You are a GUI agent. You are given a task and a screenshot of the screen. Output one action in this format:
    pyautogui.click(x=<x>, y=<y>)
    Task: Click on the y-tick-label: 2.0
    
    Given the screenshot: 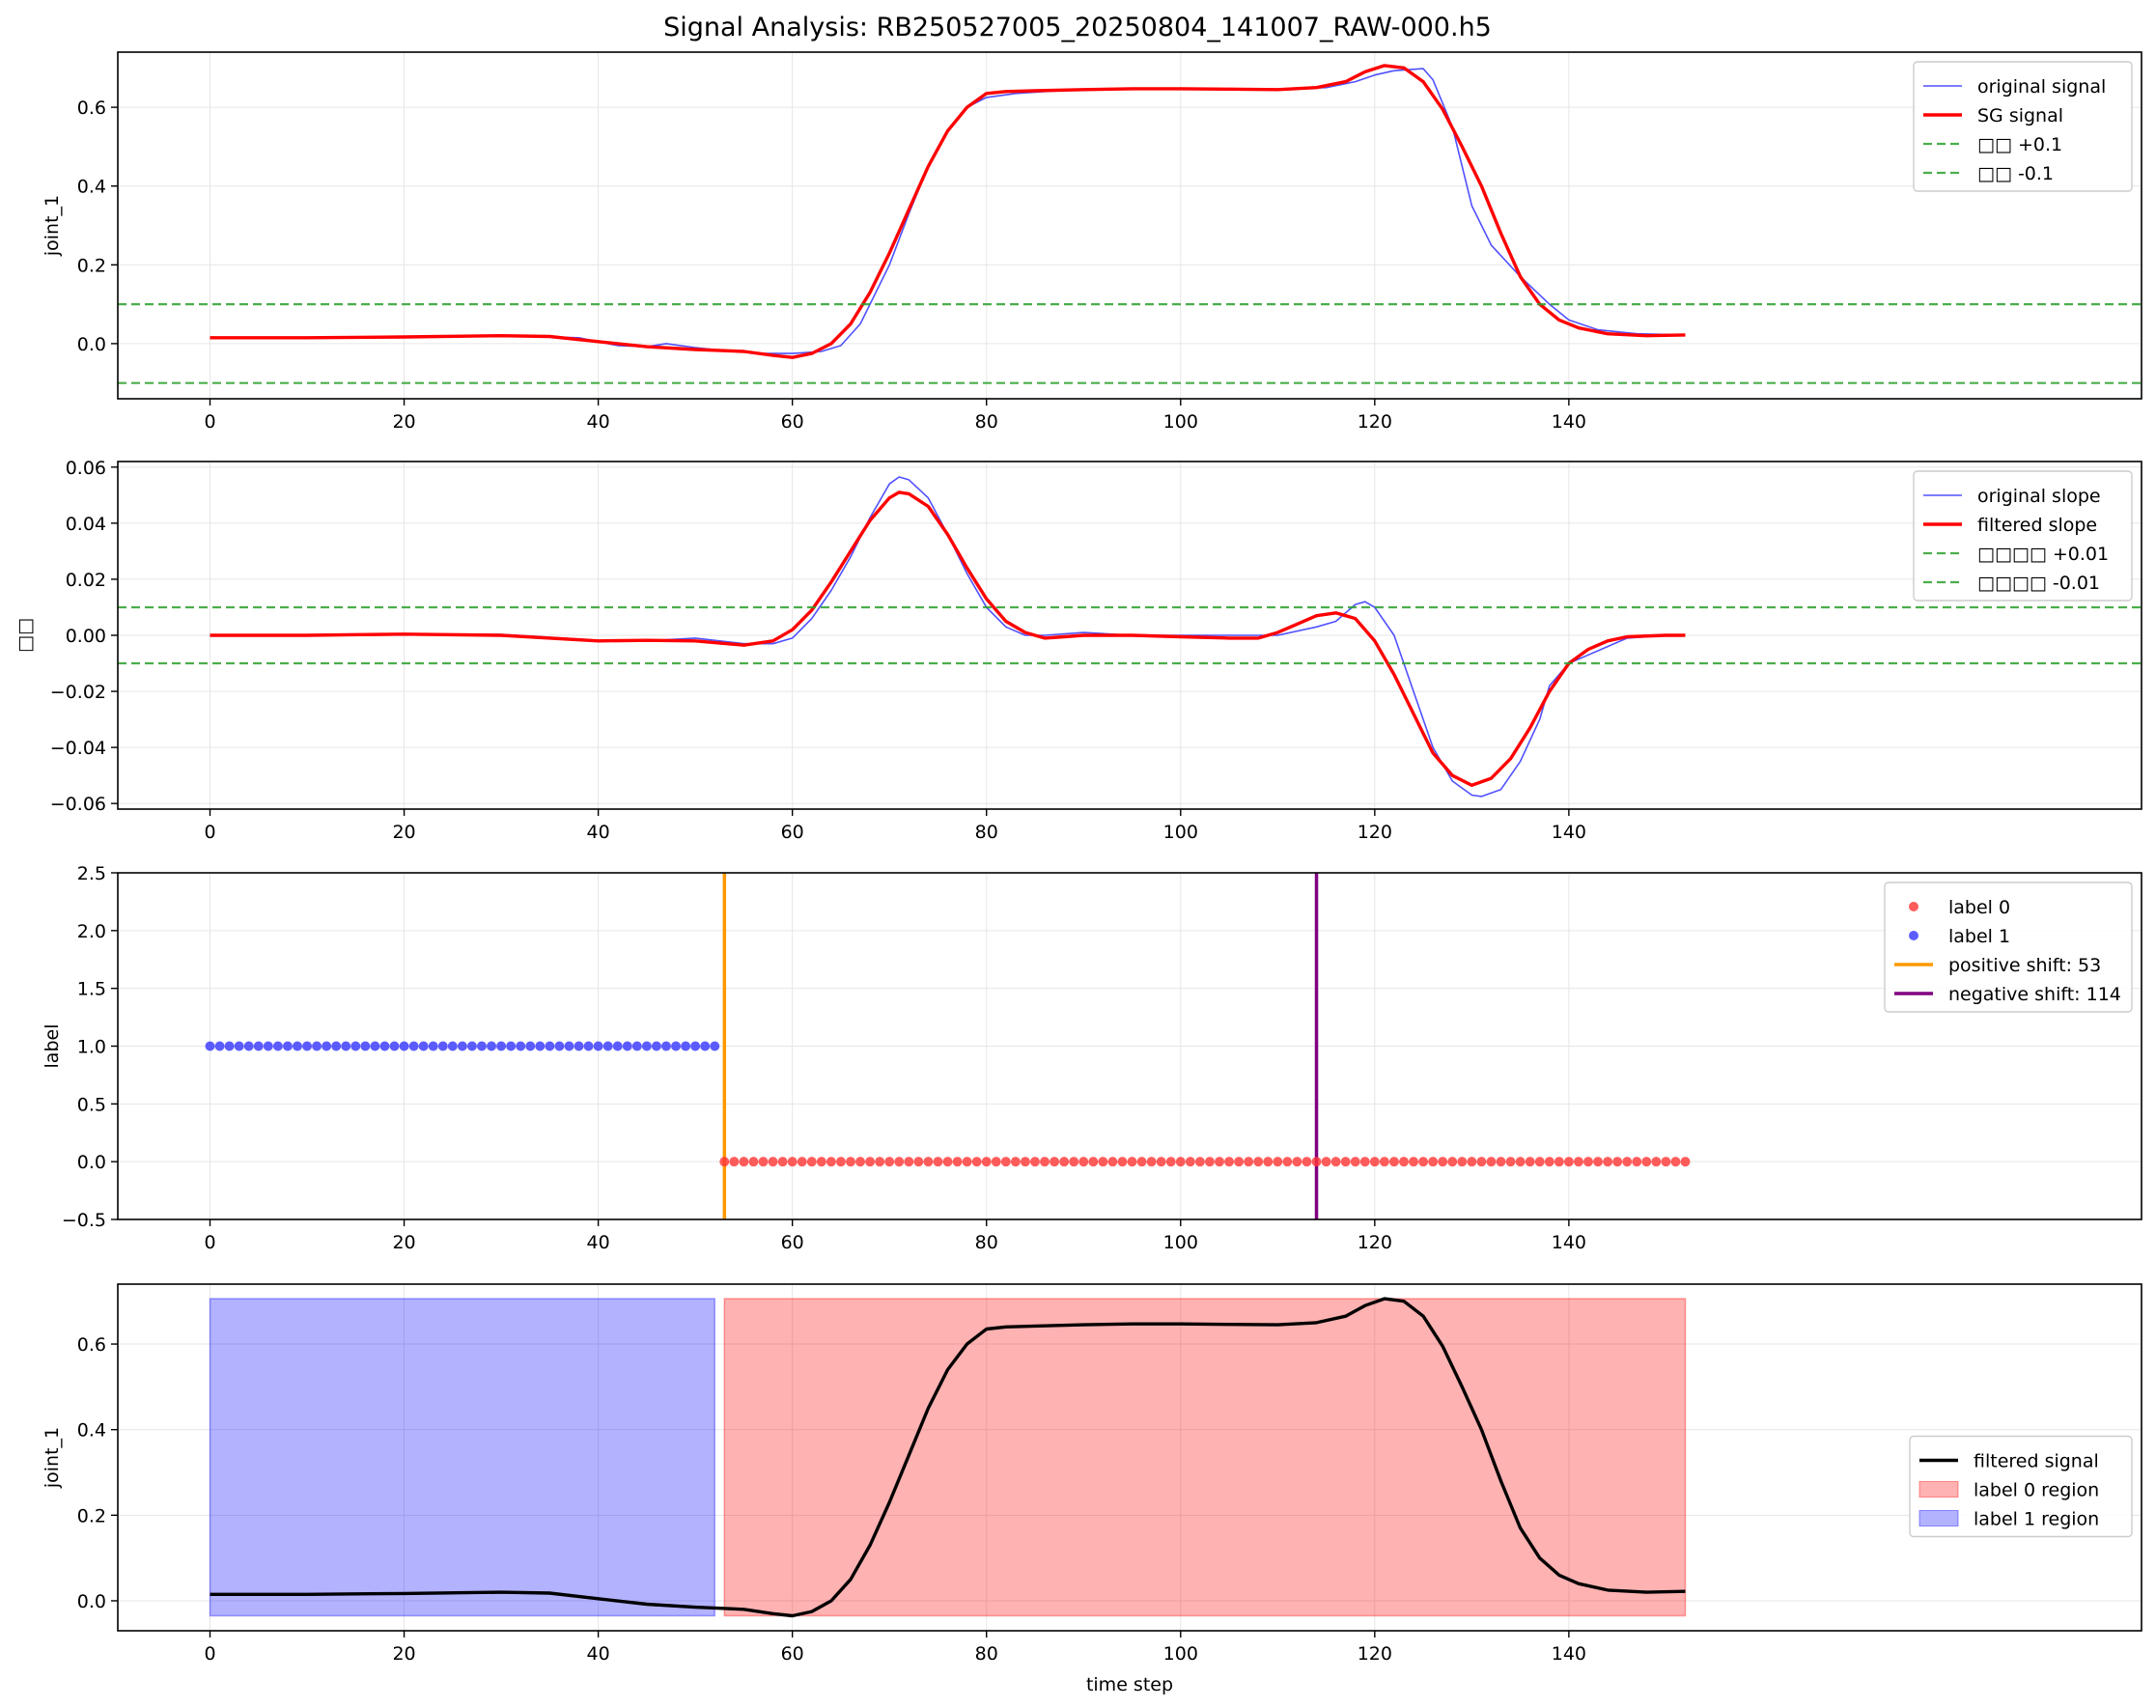 What is the action you would take?
    pyautogui.click(x=92, y=932)
    